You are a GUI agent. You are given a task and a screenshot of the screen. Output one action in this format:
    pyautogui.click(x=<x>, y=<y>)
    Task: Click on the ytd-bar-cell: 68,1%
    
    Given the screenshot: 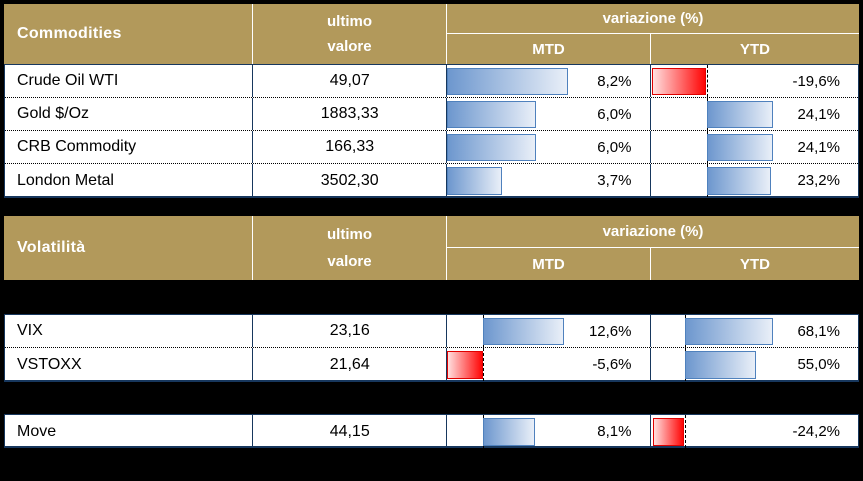 What is the action you would take?
    pyautogui.click(x=755, y=331)
    